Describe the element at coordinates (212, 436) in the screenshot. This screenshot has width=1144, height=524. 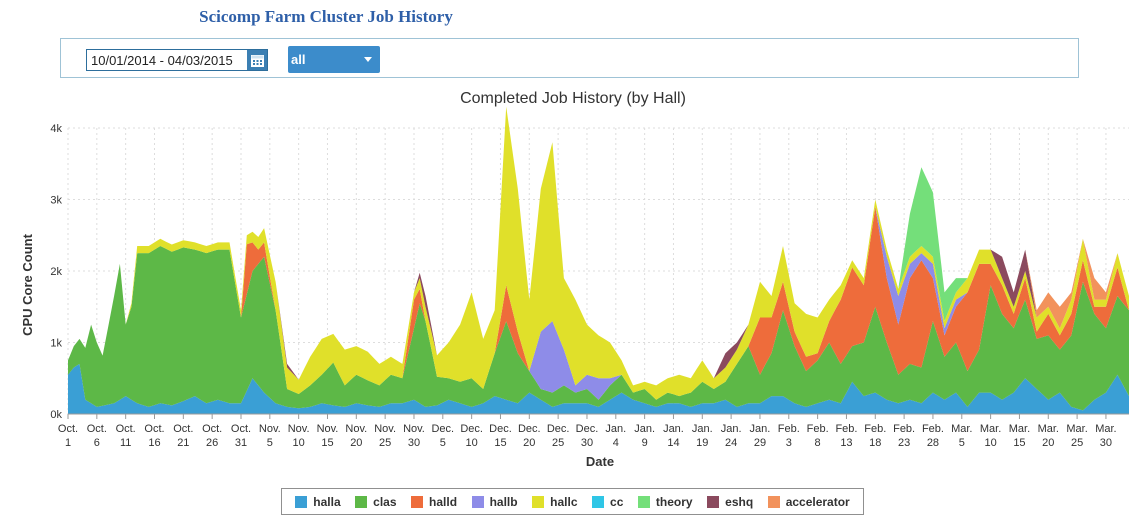
I see `x-tick-label: Oct. 26` at that location.